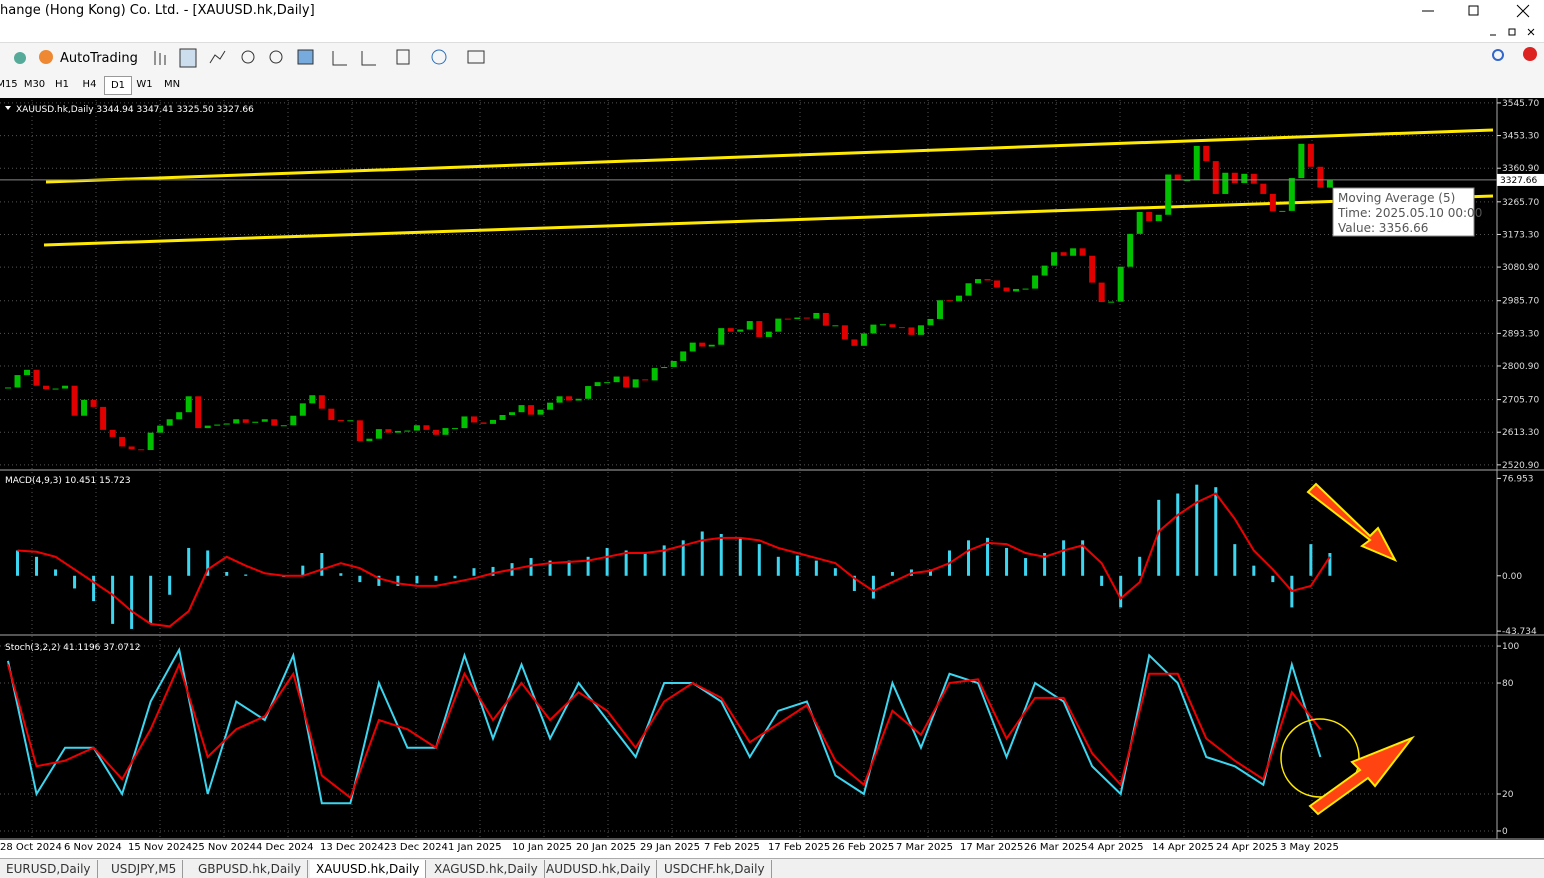  What do you see at coordinates (769, 156) in the screenshot?
I see `trendline` at bounding box center [769, 156].